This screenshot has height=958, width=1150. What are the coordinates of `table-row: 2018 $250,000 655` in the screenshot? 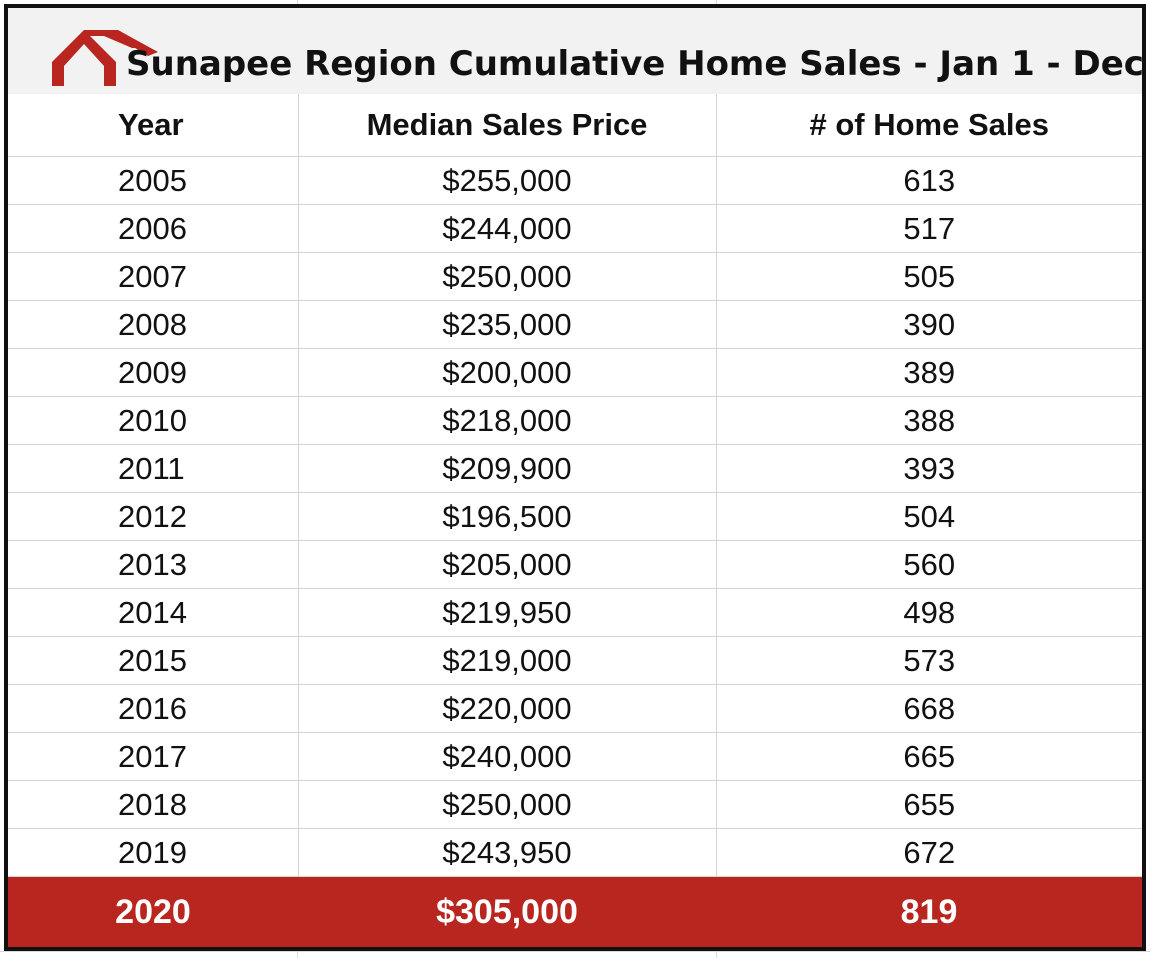 It's located at (575, 804).